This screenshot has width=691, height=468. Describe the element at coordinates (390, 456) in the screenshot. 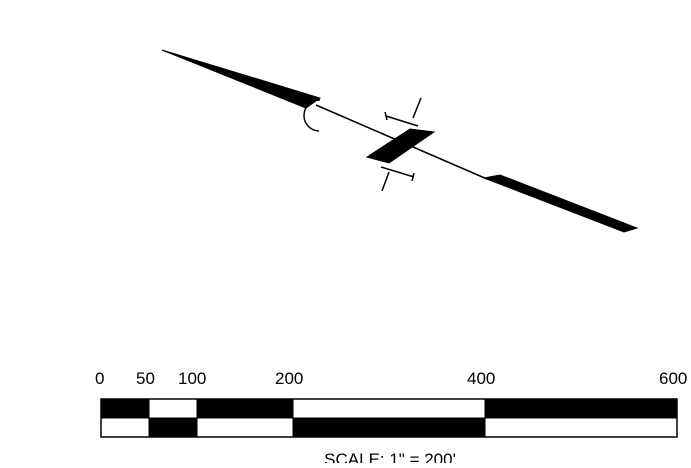

I see `scale-caption: SCALE: 1" = 200'` at that location.